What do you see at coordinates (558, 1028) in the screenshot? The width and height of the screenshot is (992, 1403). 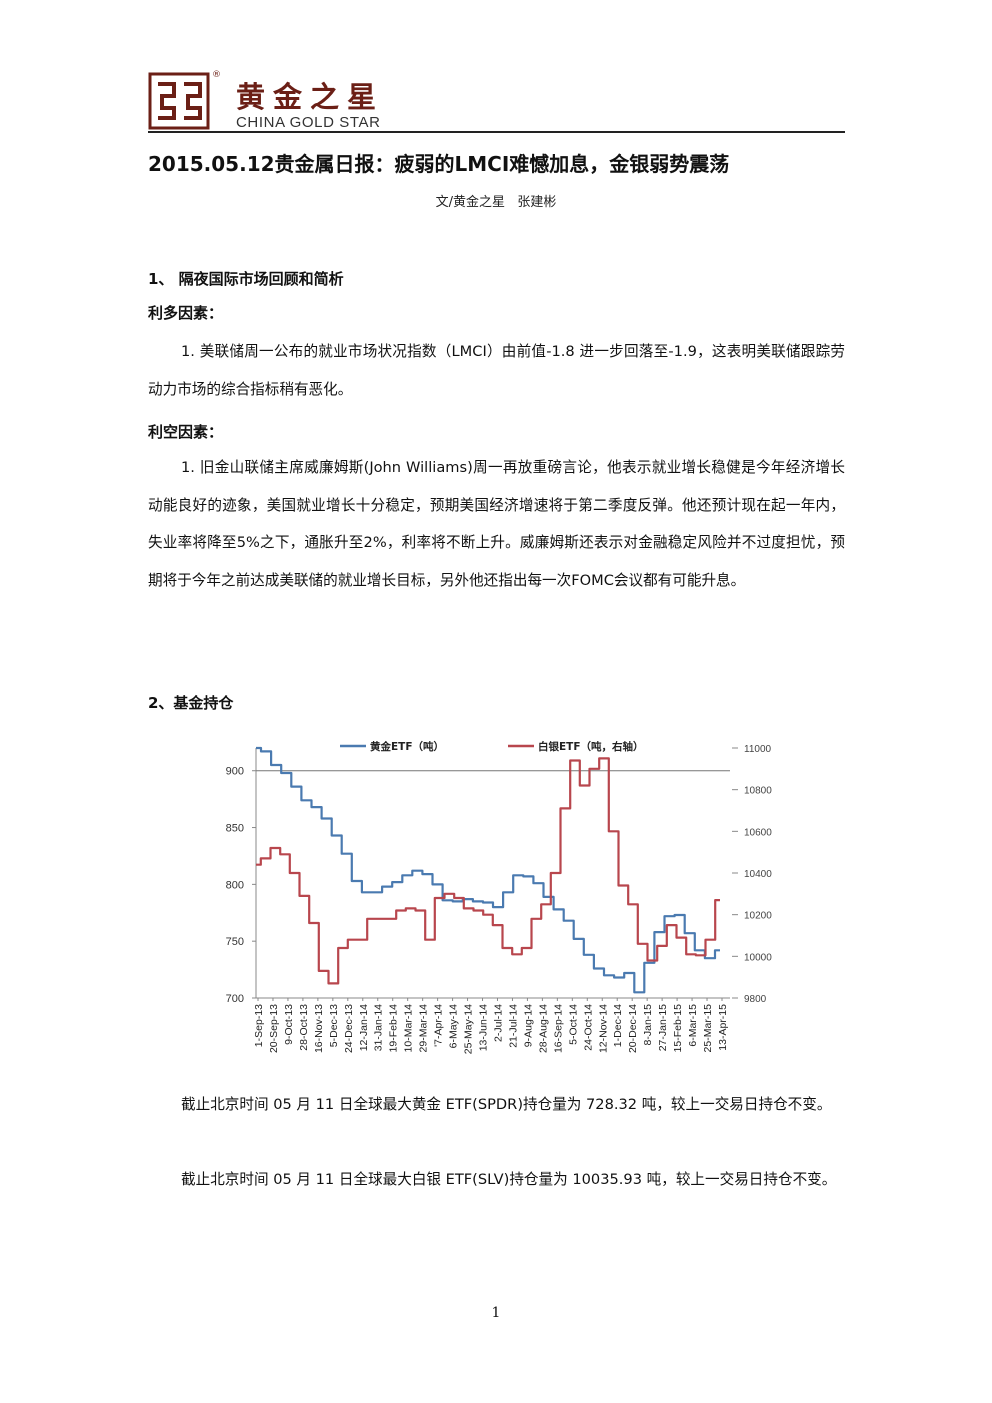 I see `x-tick-label: 16-Sep-14` at bounding box center [558, 1028].